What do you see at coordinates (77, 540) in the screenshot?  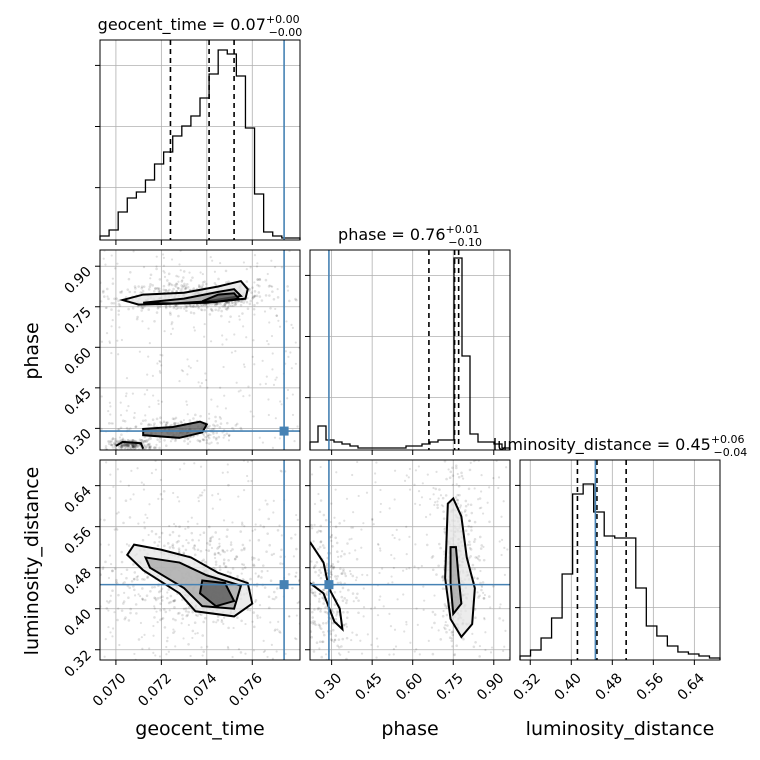 I see `tick-label-luminosity_distance: 0.56` at bounding box center [77, 540].